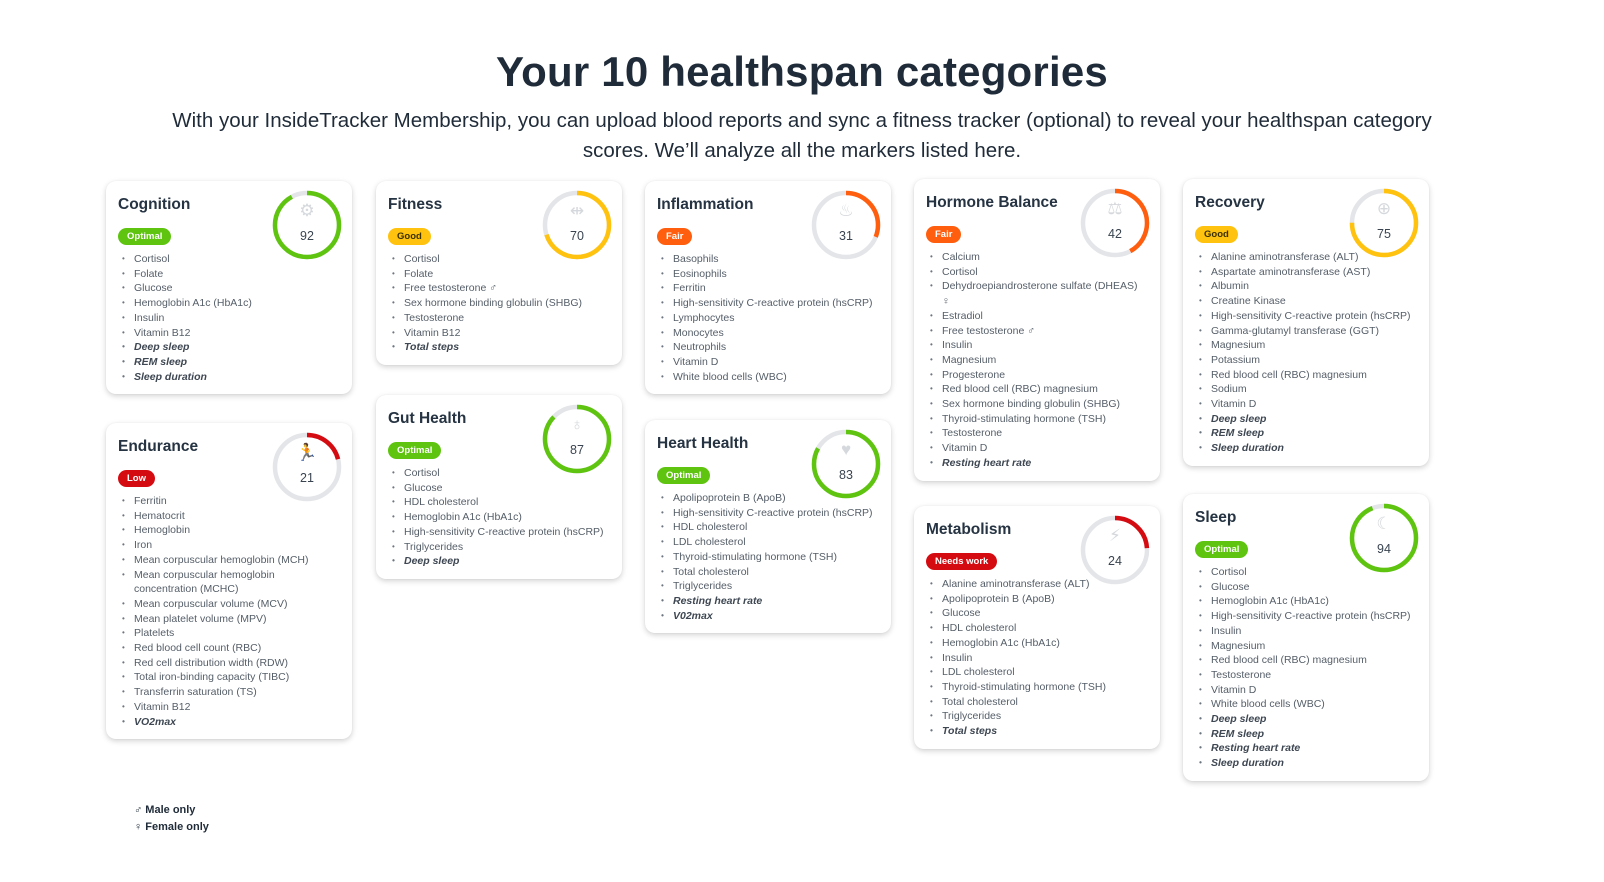  Describe the element at coordinates (770, 333) in the screenshot. I see `marker-item: Monocytes` at that location.